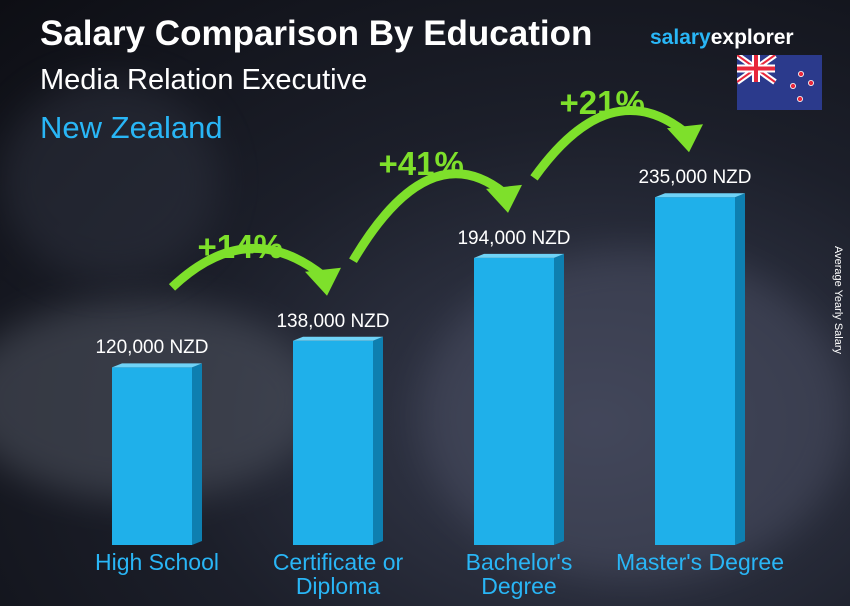  I want to click on category-label: Bachelor's Degree, so click(519, 574).